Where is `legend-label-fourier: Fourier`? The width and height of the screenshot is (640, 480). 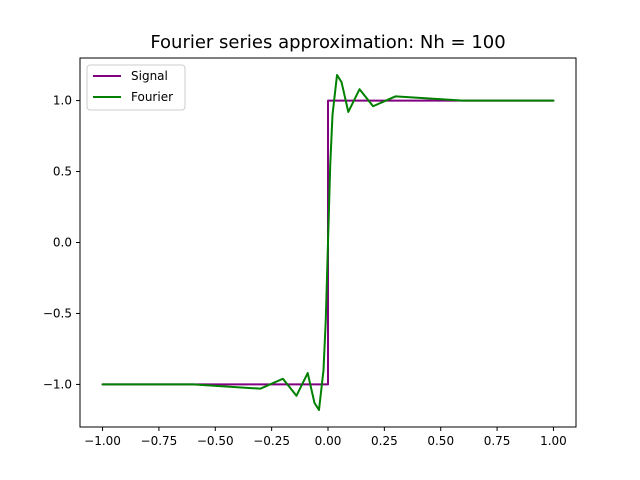 legend-label-fourier: Fourier is located at coordinates (152, 97).